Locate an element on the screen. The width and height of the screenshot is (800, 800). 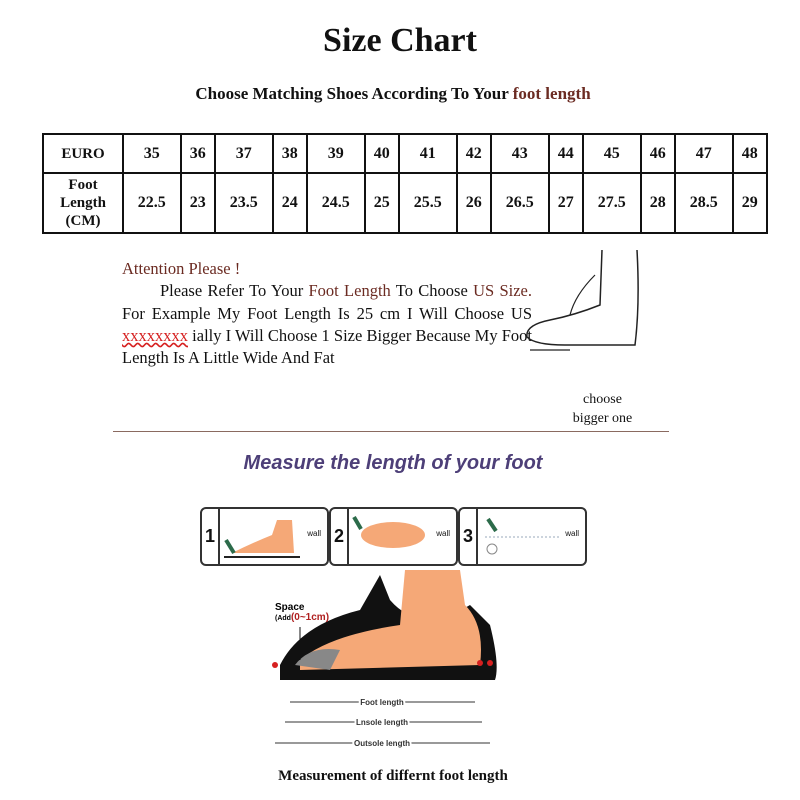
foot-length-cell: 28 is located at coordinates (657, 203).